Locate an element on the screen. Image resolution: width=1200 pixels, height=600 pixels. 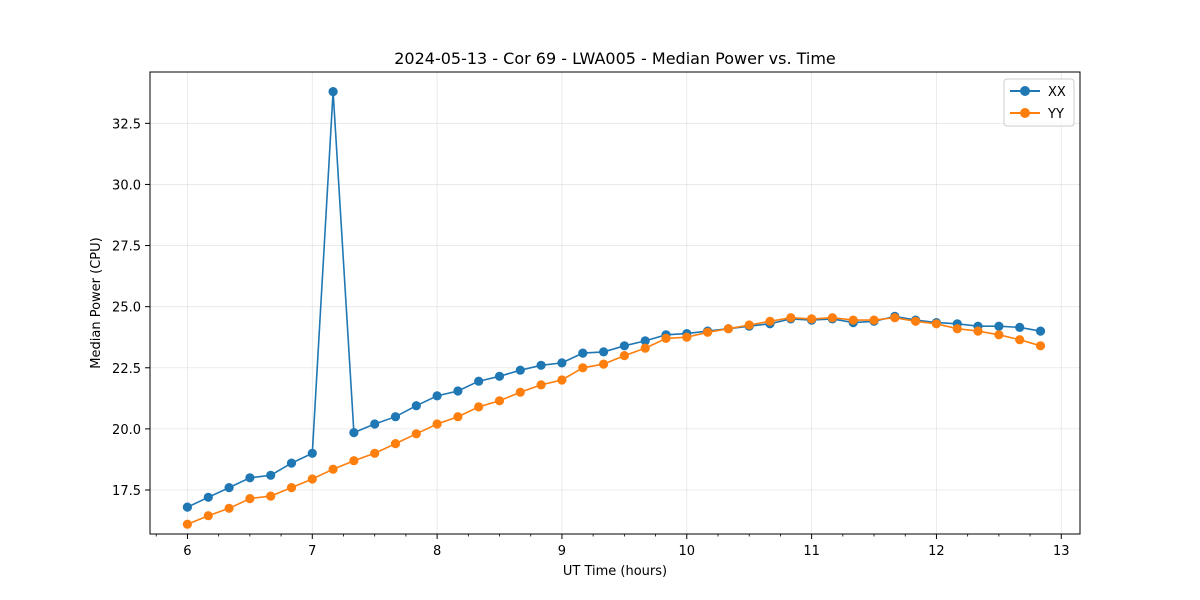
x-axis-label: UT Time (hours) is located at coordinates (615, 571).